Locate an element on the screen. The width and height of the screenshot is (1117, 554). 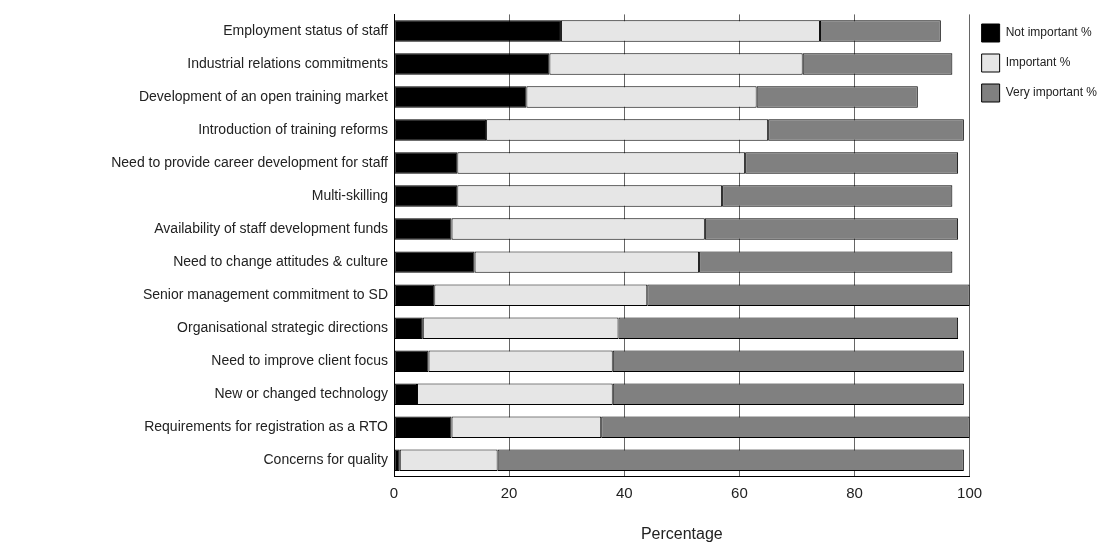
y-tick-label: Organisational strategic directions is located at coordinates (282, 327).